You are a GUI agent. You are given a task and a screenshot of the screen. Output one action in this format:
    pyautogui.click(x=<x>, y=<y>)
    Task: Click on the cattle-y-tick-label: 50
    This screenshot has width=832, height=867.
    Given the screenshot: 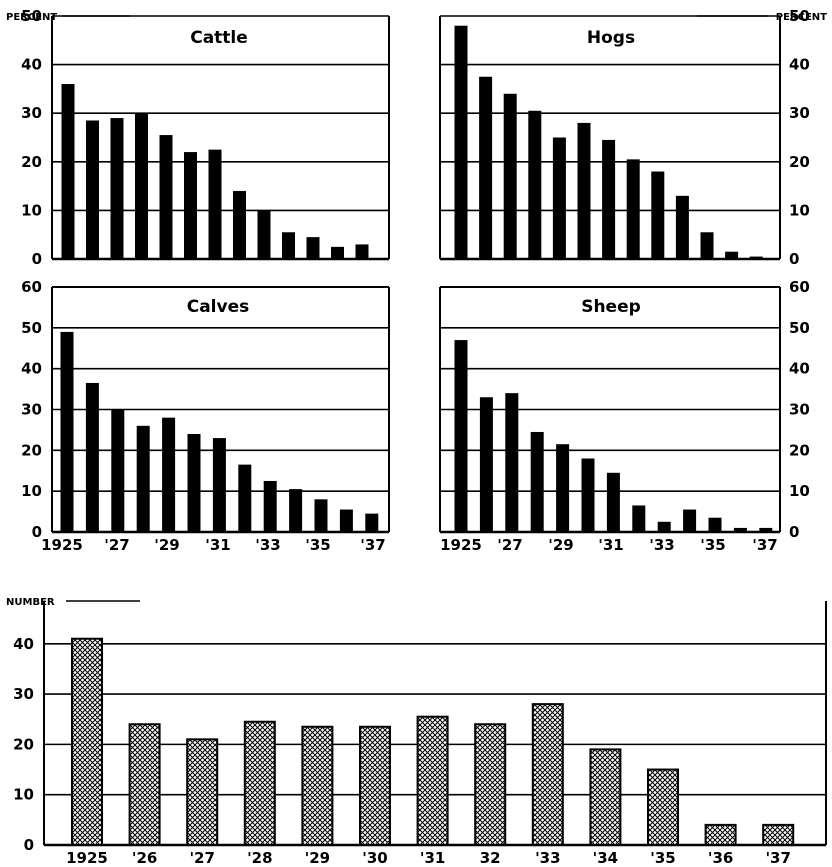 What is the action you would take?
    pyautogui.click(x=31, y=16)
    